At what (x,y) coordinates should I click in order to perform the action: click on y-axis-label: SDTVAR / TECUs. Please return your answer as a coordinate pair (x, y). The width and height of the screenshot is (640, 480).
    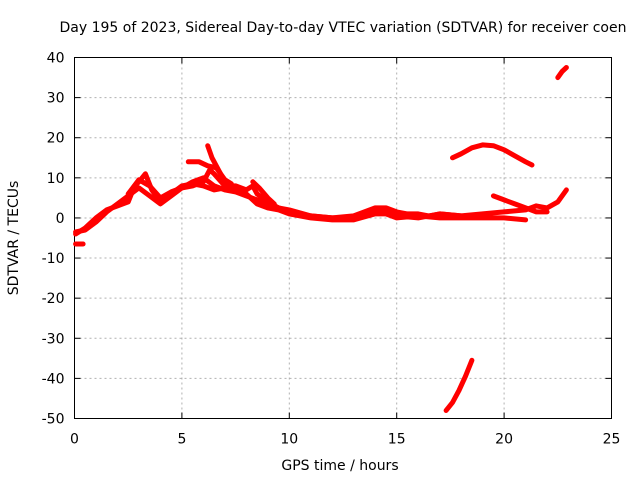
    Looking at the image, I should click on (14, 238).